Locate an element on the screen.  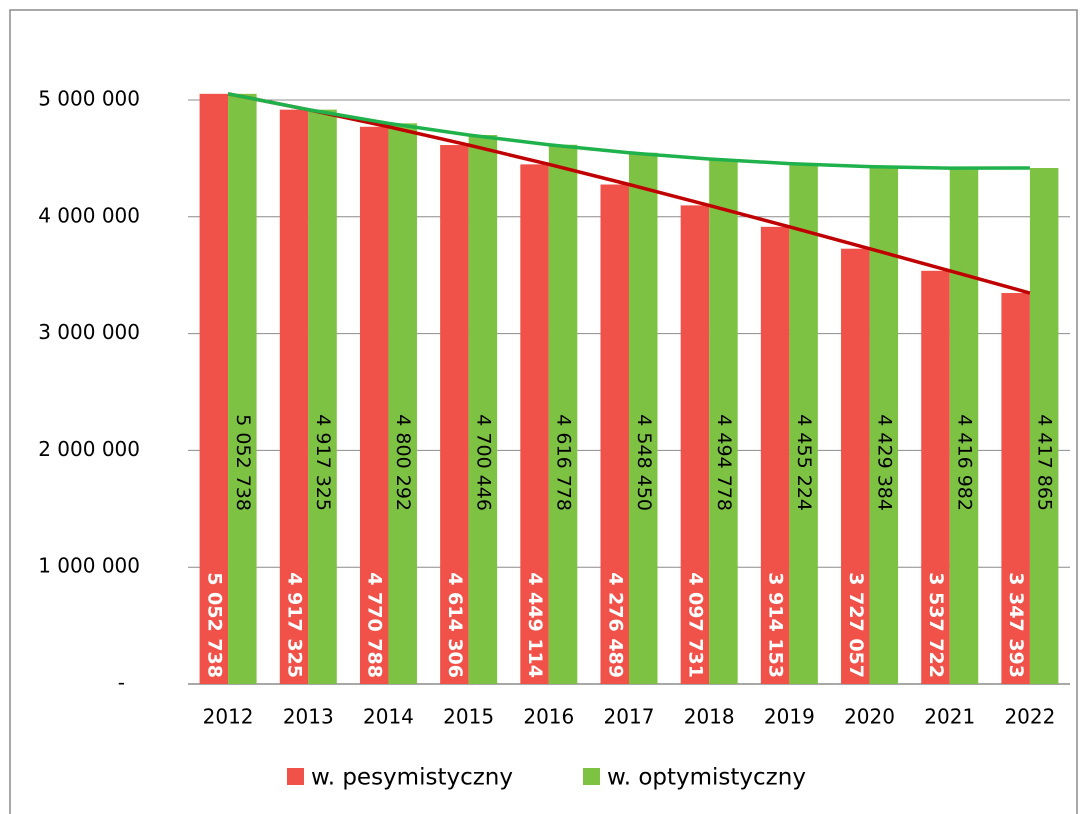
x-tick-label: 2022 is located at coordinates (1029, 717).